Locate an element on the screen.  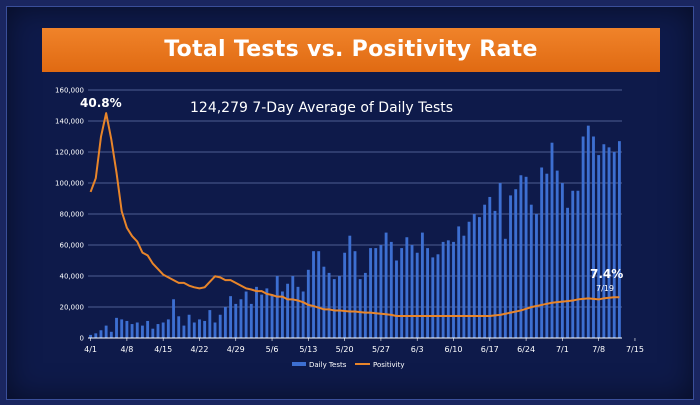
x-tick-label: 6/3 is located at coordinates (417, 349).